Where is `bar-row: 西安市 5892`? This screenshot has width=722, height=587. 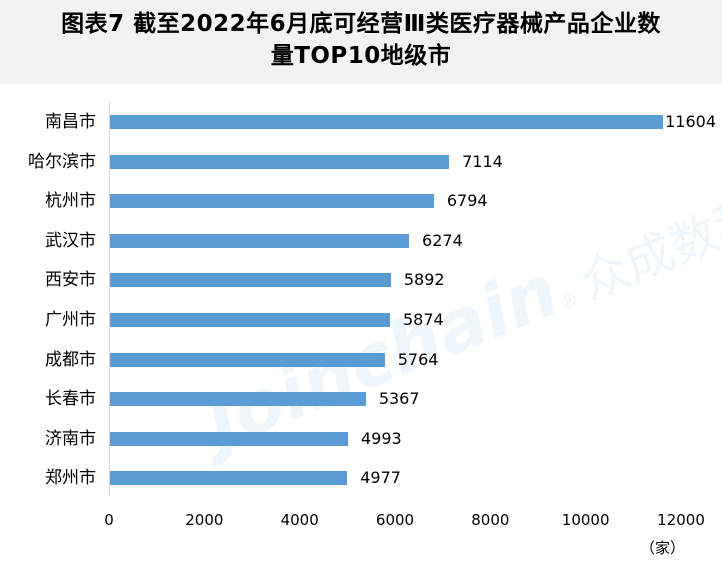 bar-row: 西安市 5892 is located at coordinates (361, 280).